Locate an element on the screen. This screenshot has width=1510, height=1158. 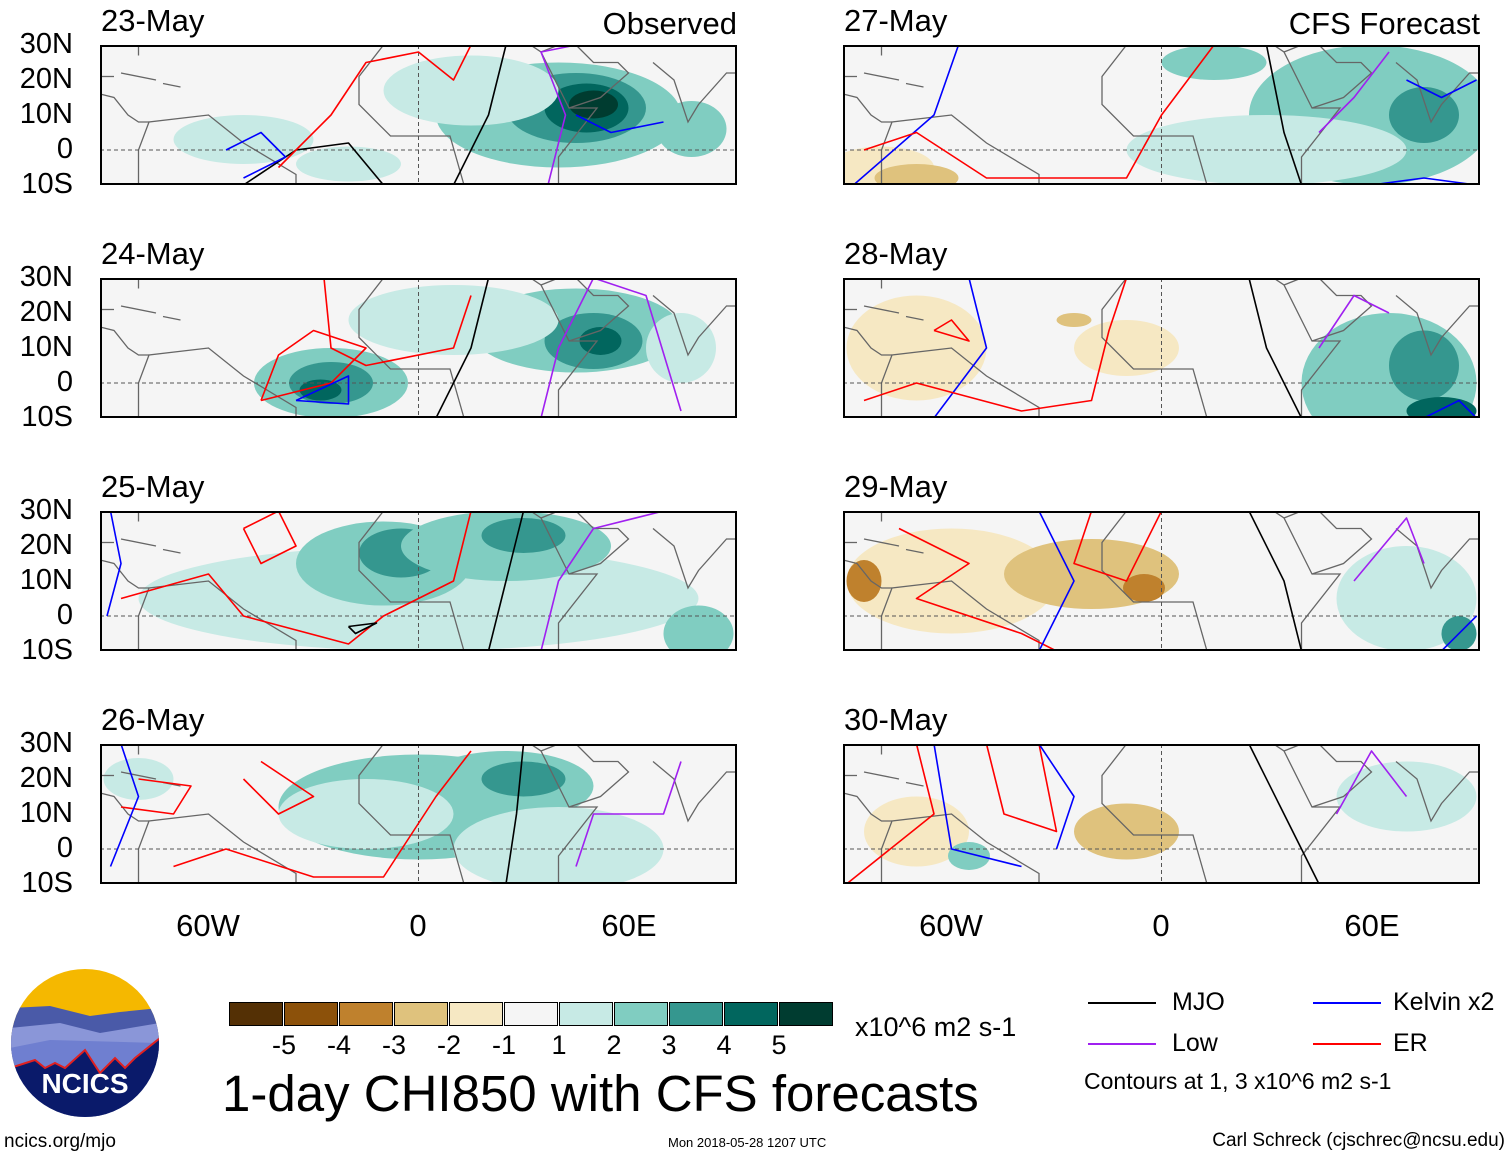
map-panel-27-May is located at coordinates (1161, 115).